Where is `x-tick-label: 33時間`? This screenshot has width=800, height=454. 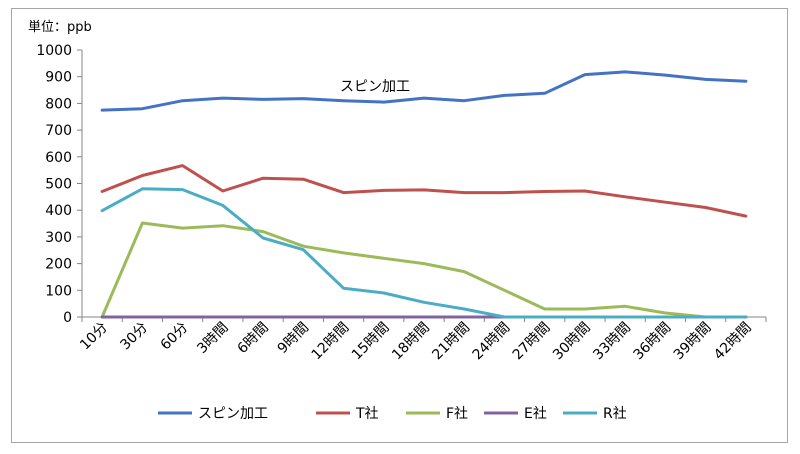 x-tick-label: 33時間 is located at coordinates (612, 342).